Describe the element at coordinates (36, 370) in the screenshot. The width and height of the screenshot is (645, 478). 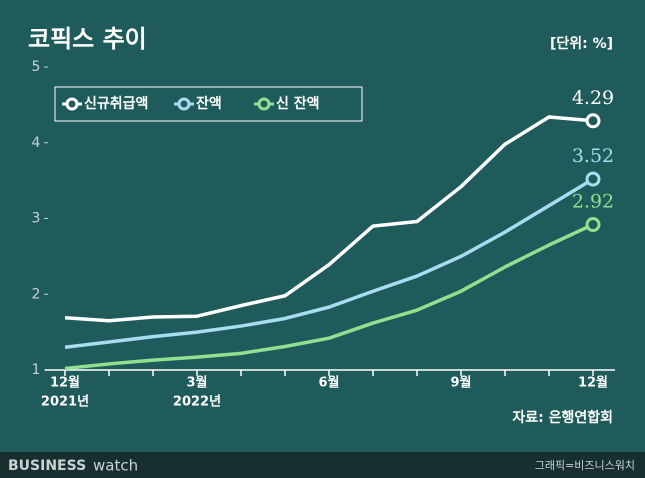
I see `y-tick-label: 1` at that location.